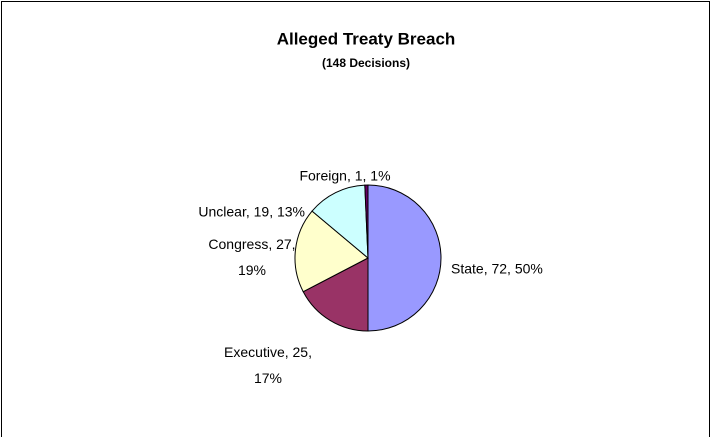 Image resolution: width=713 pixels, height=437 pixels. I want to click on data-label: State, 72, 50%, so click(497, 269).